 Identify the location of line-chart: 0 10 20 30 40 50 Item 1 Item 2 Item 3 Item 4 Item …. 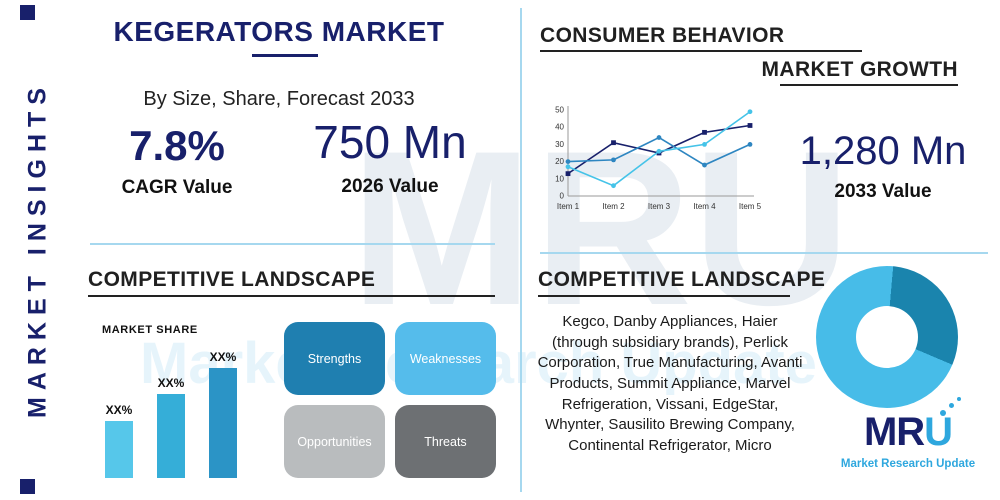
(658, 159).